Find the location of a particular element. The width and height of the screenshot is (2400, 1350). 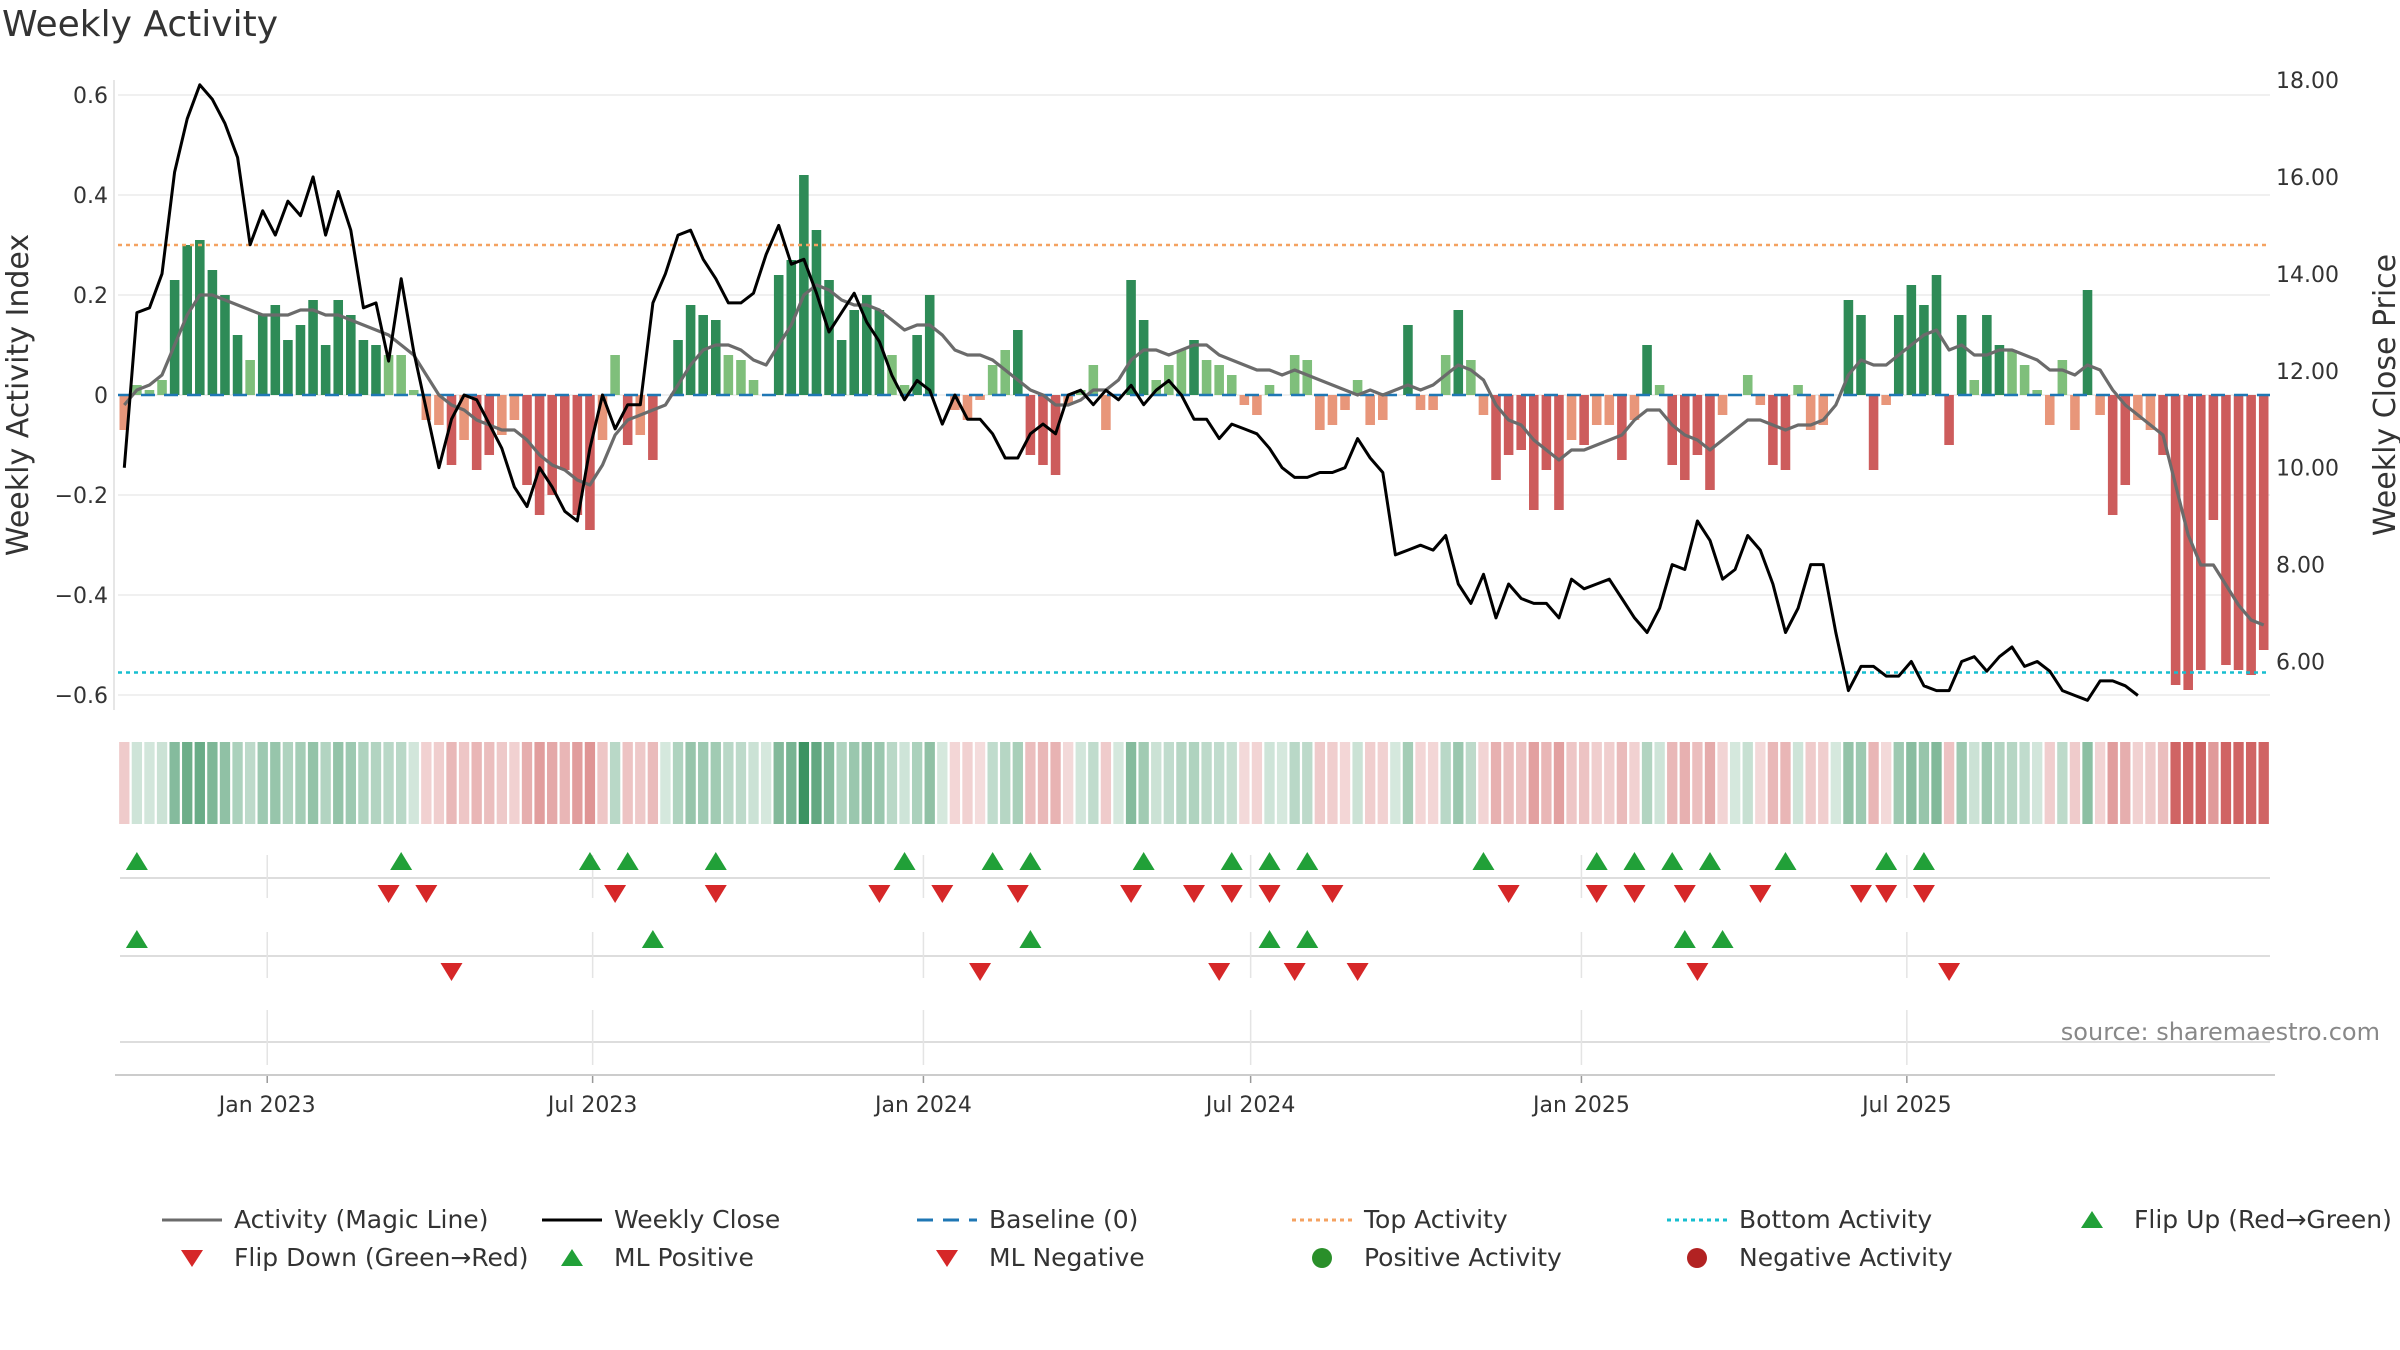

left-tick-label: 0 is located at coordinates (101, 396).